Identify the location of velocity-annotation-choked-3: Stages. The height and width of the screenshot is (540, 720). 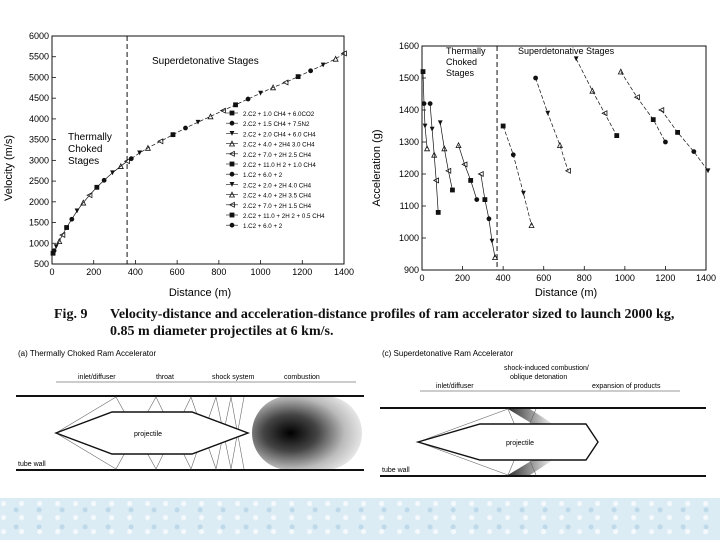
(83, 161).